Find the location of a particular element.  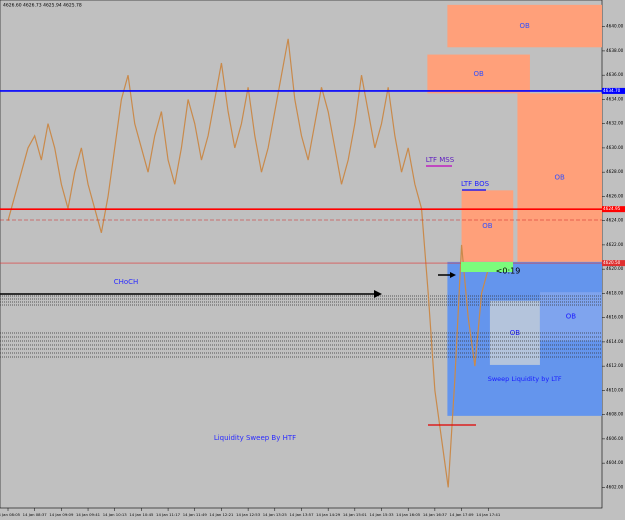

timer-box is located at coordinates (487, 267).